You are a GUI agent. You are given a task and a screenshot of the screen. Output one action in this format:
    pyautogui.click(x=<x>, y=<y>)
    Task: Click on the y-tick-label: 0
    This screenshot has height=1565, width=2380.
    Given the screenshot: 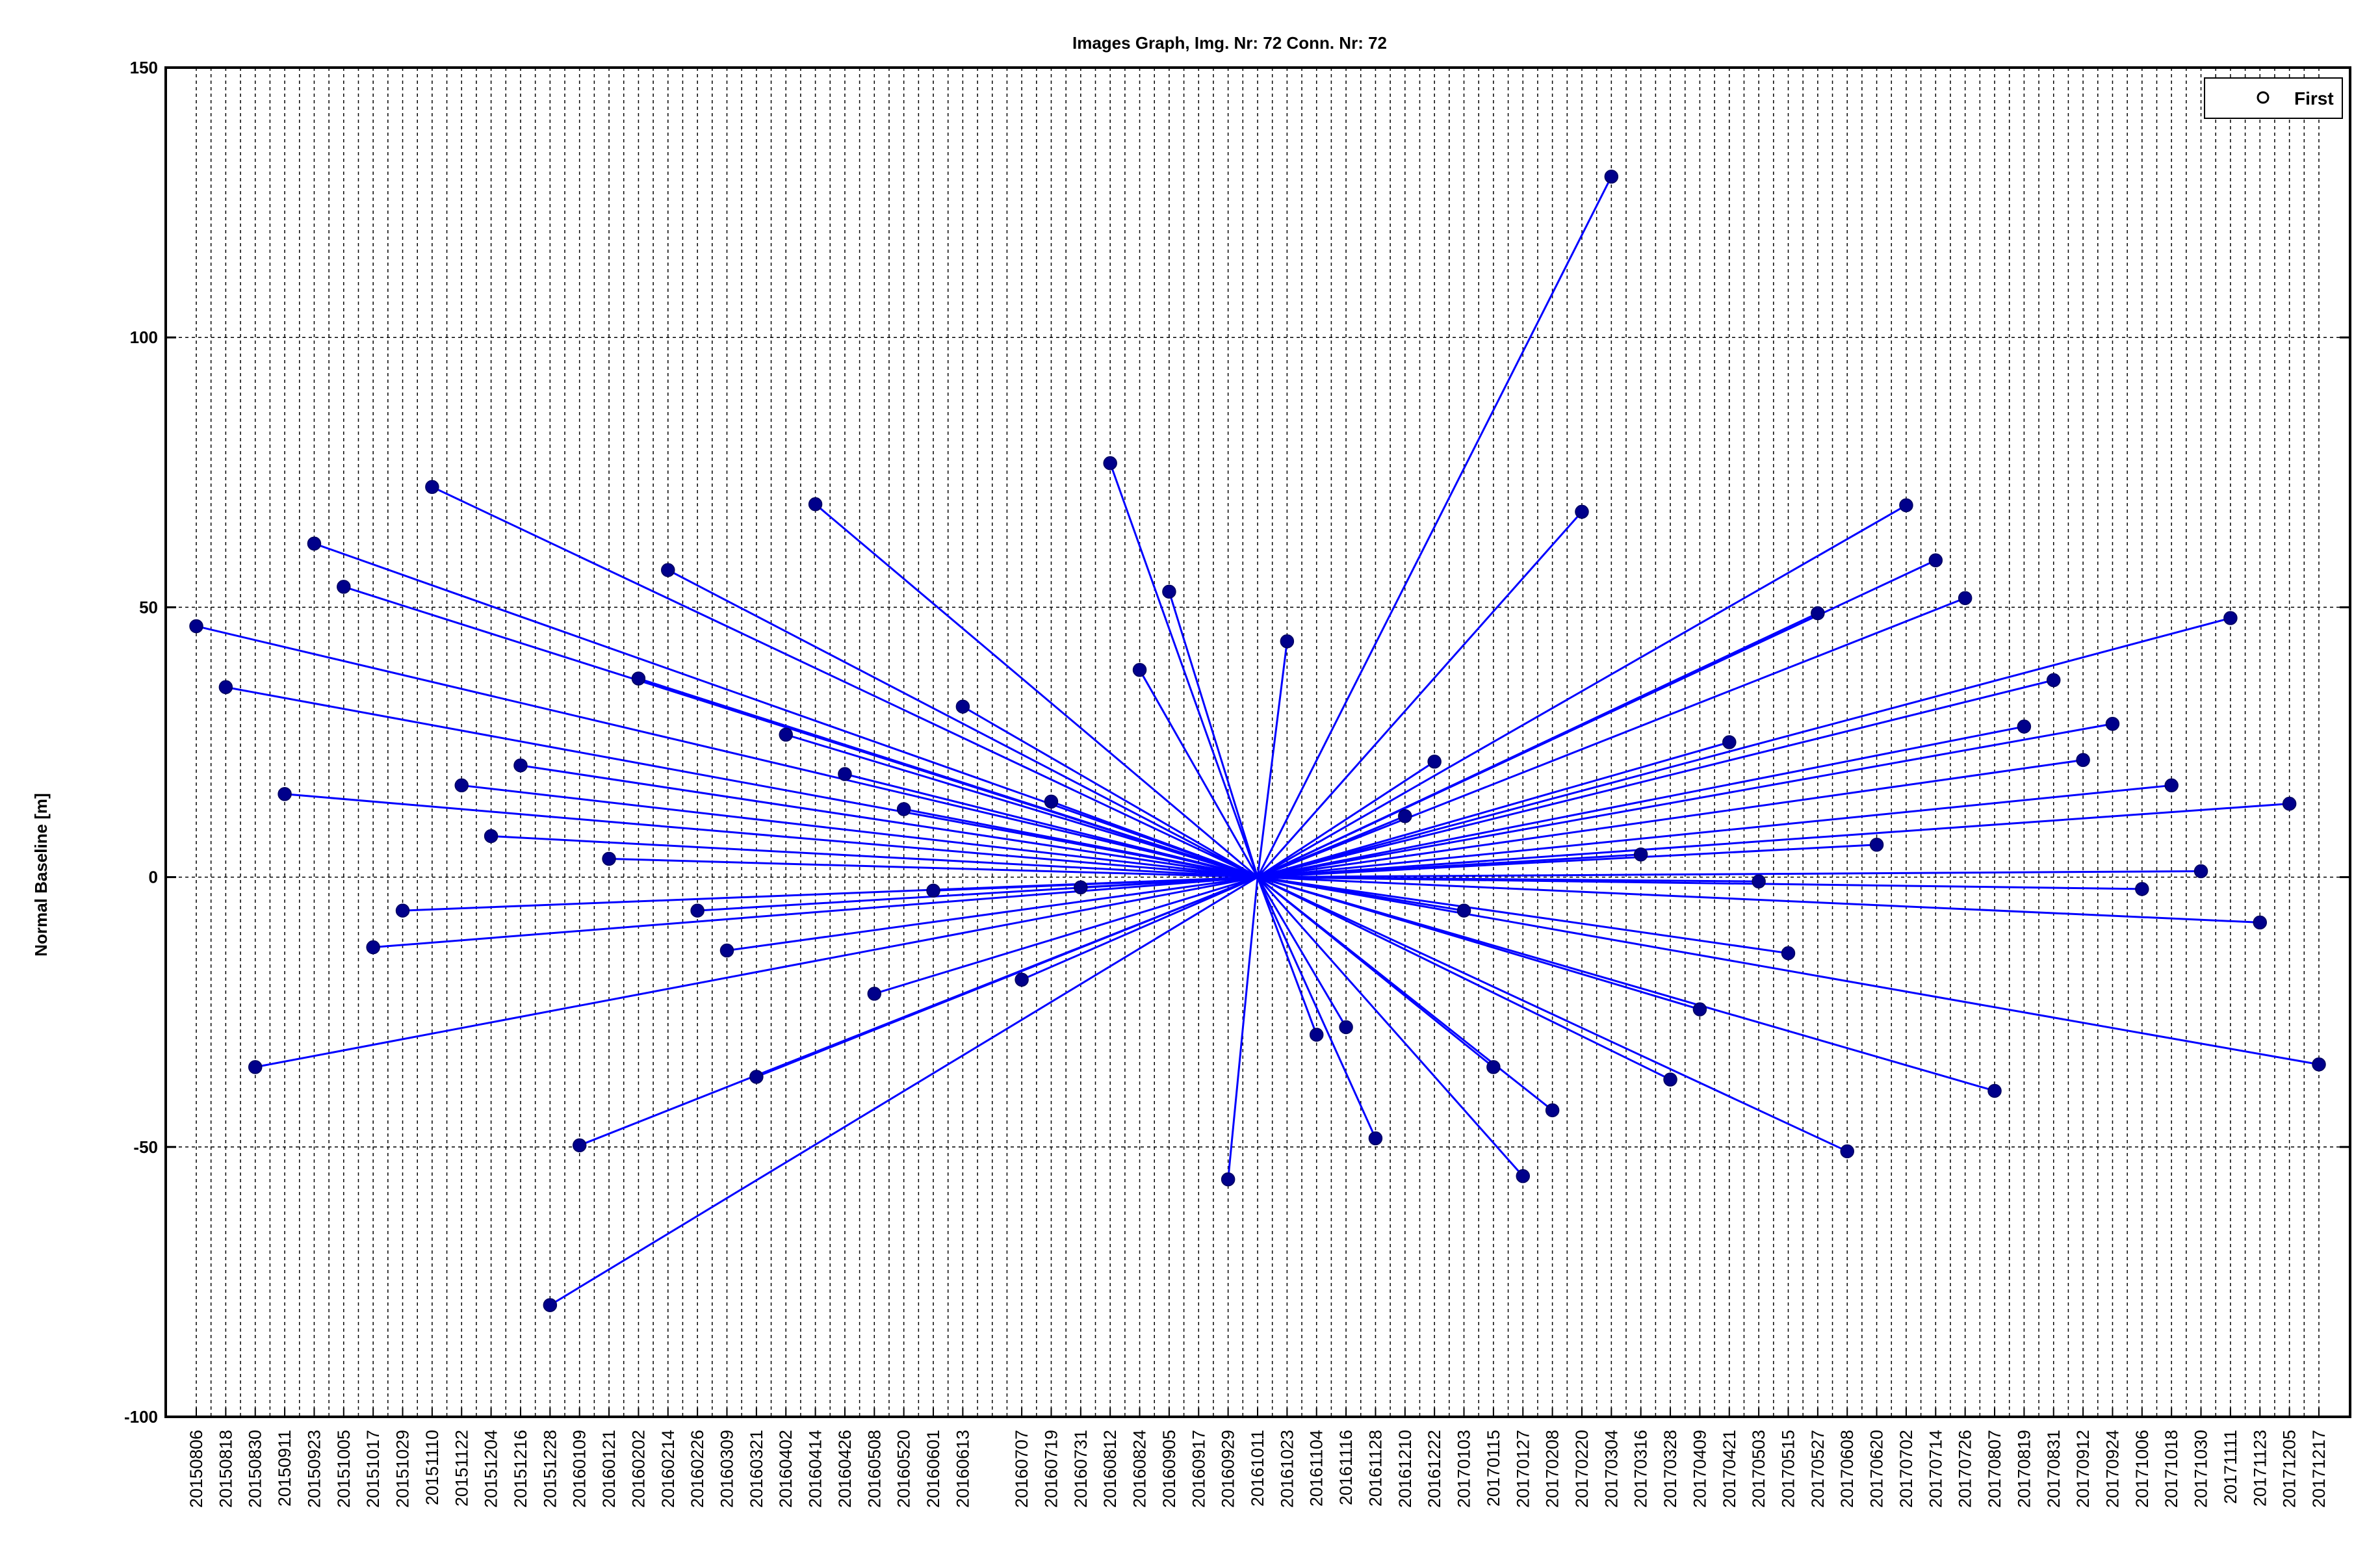 What is the action you would take?
    pyautogui.click(x=153, y=877)
    